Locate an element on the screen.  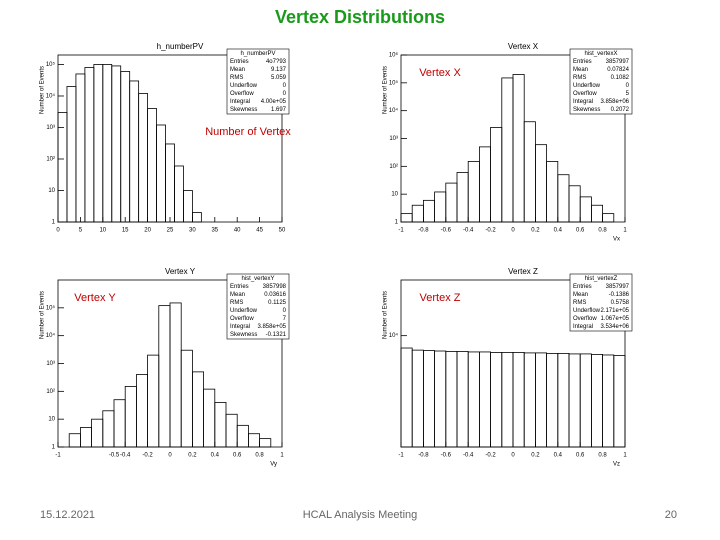
stats-value: 3.534e+06 is located at coordinates (614, 327).